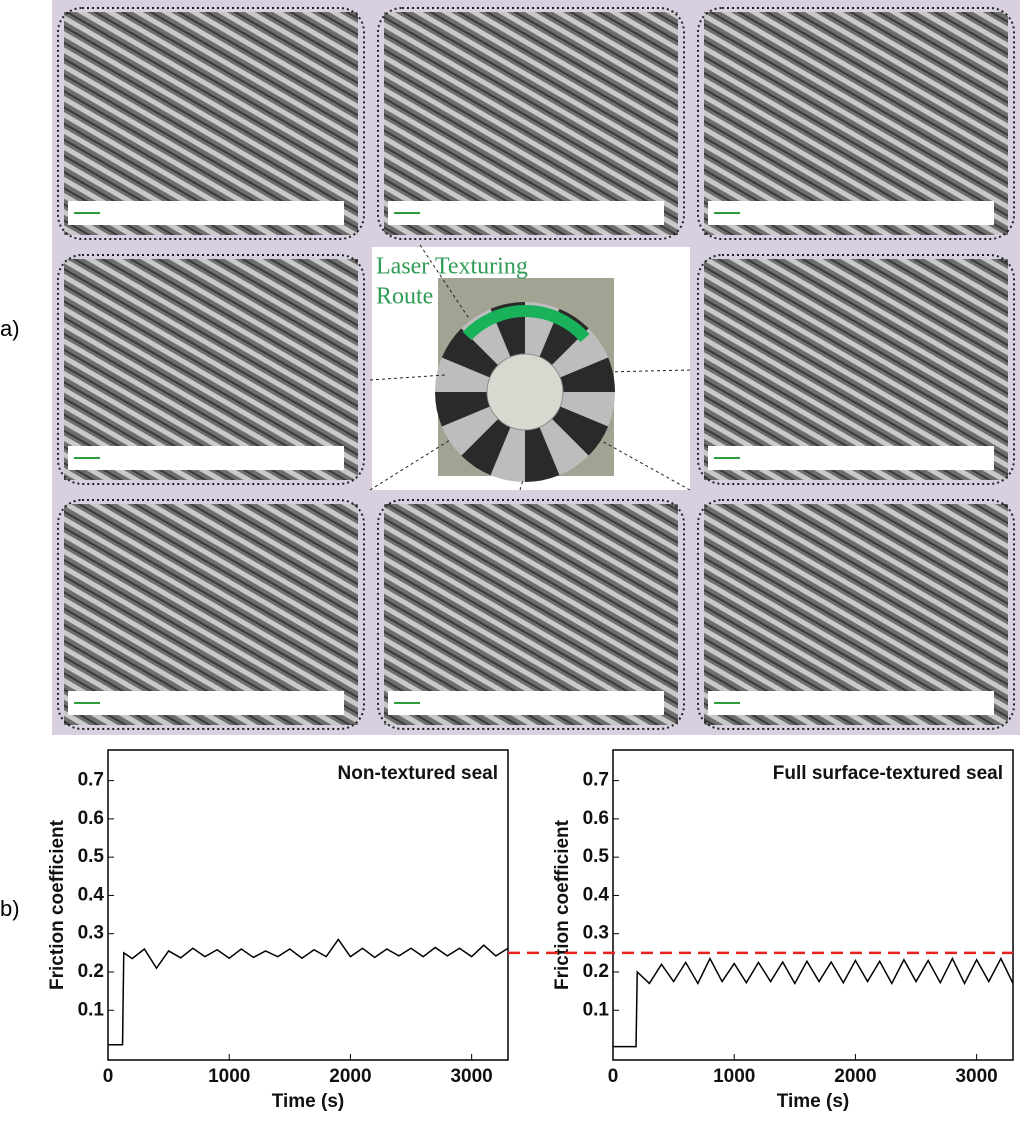 The height and width of the screenshot is (1129, 1024). I want to click on route-label: Route, so click(404, 297).